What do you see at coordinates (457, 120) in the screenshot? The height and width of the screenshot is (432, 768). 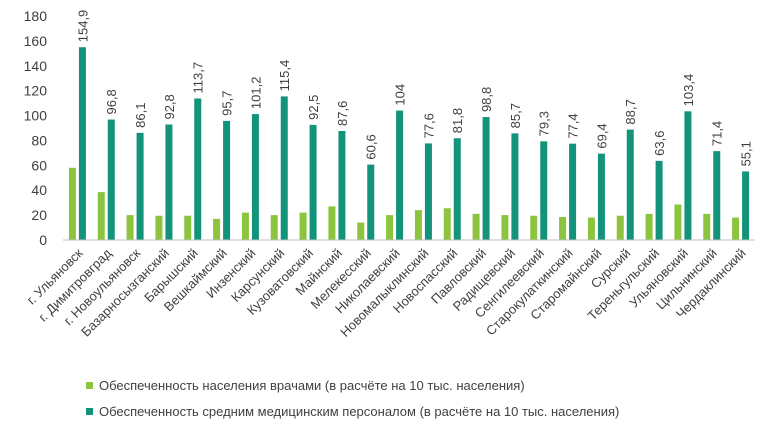 I see `data-label: 81,8` at bounding box center [457, 120].